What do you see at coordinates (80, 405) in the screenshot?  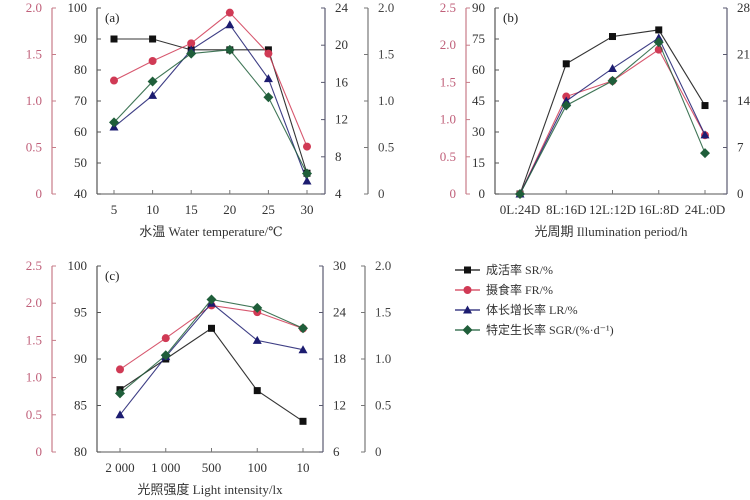 I see `y-tick-label-sr: 85` at bounding box center [80, 405].